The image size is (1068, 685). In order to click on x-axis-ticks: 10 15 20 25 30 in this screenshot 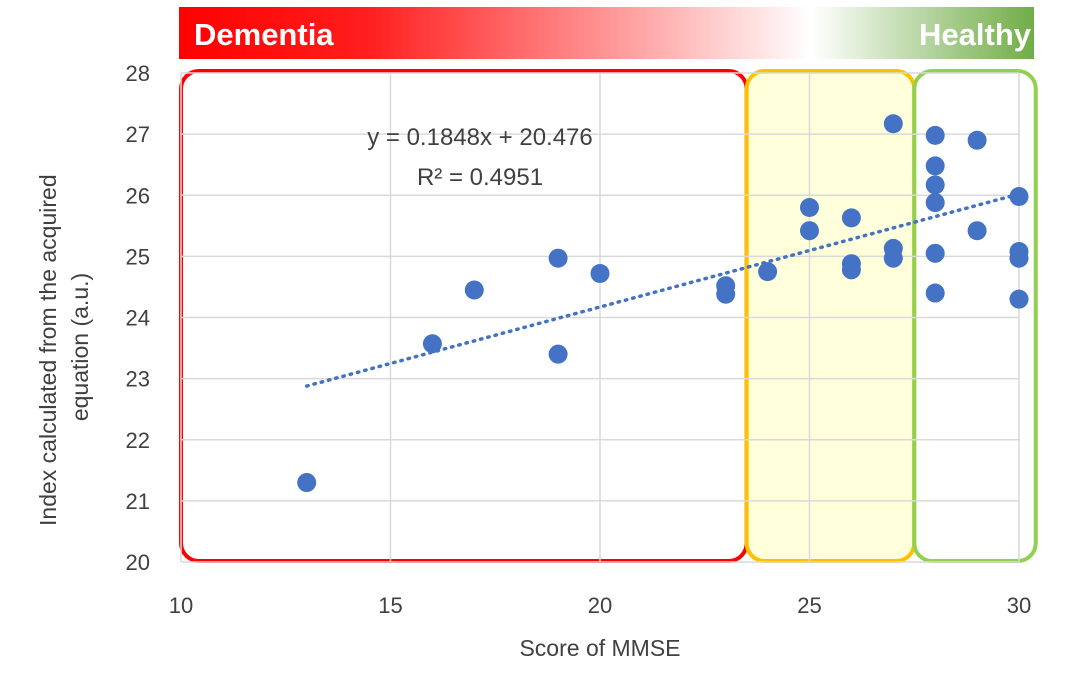, I will do `click(600, 605)`.